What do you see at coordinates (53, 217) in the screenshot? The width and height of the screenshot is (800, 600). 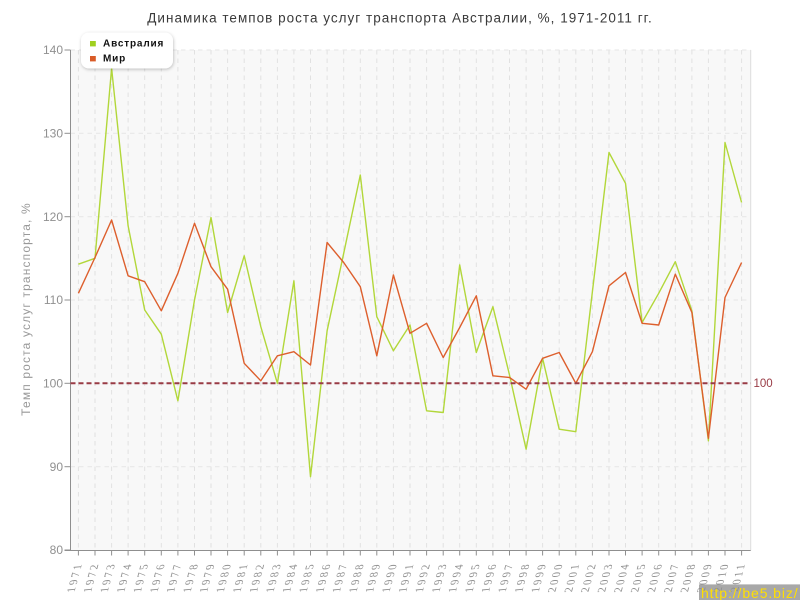 I see `svg-text: 120` at bounding box center [53, 217].